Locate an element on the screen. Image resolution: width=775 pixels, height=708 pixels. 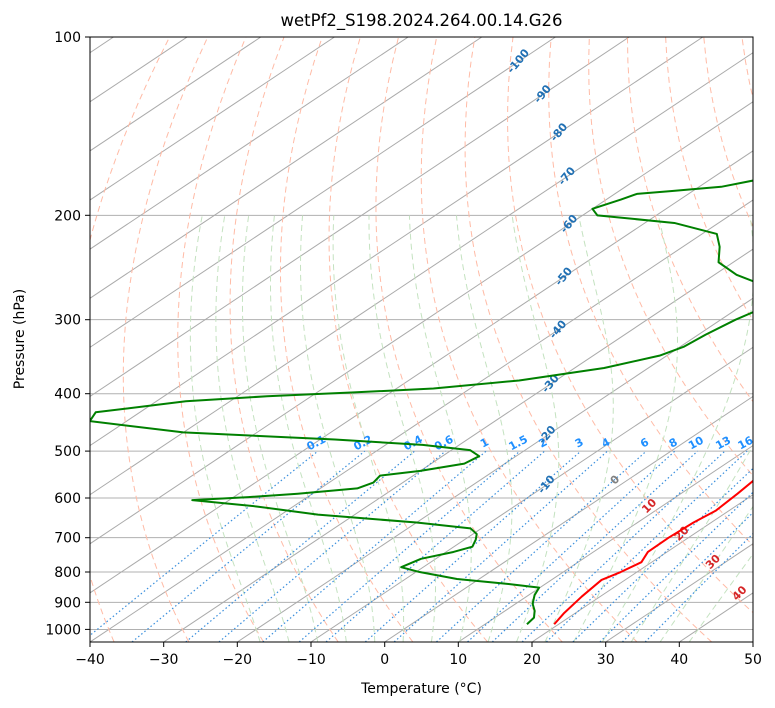
x-tick-label: −10 is located at coordinates (311, 660).